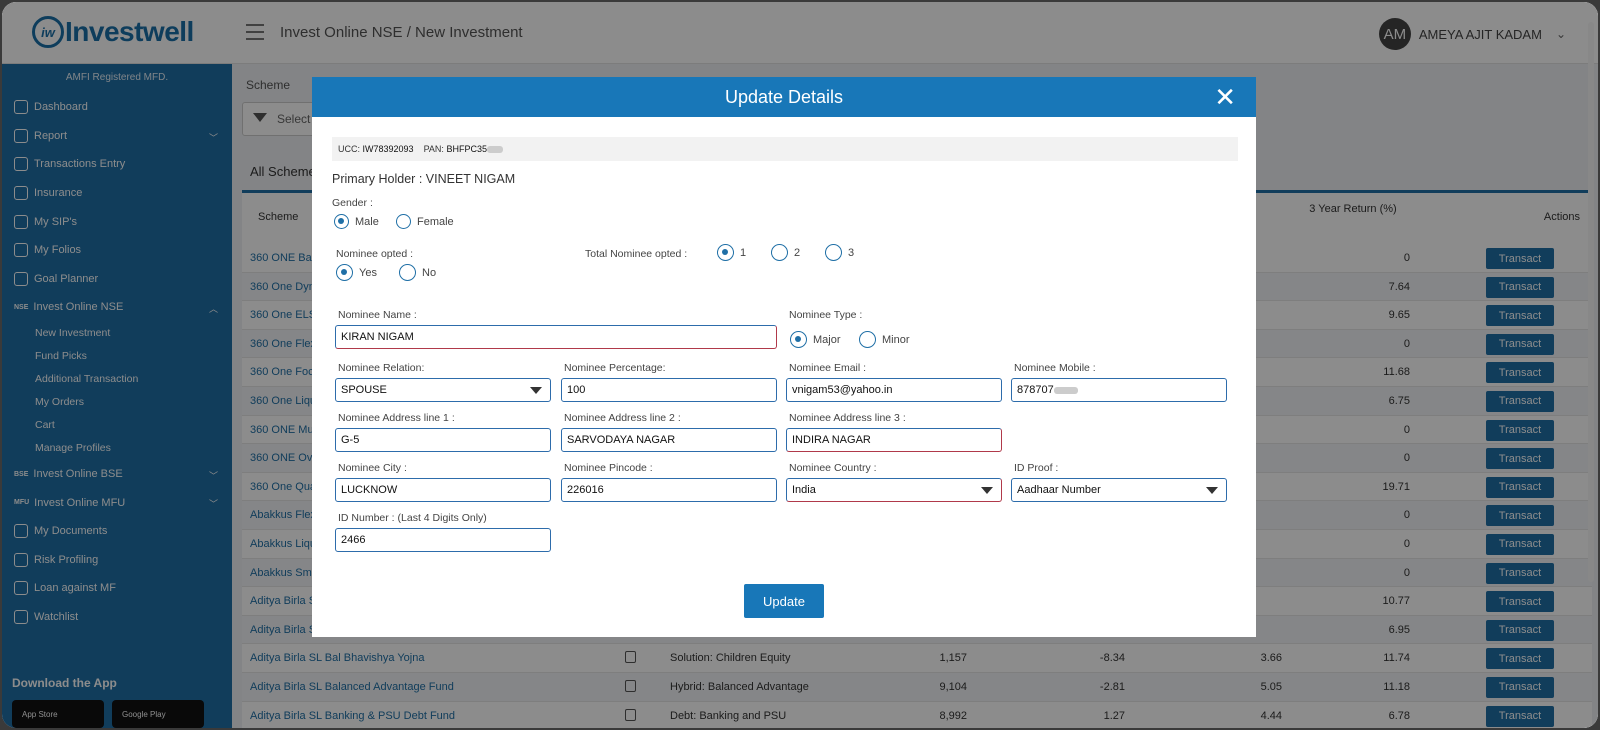  I want to click on sidebar-item-transactions-entry: Transactions Entry, so click(117, 164).